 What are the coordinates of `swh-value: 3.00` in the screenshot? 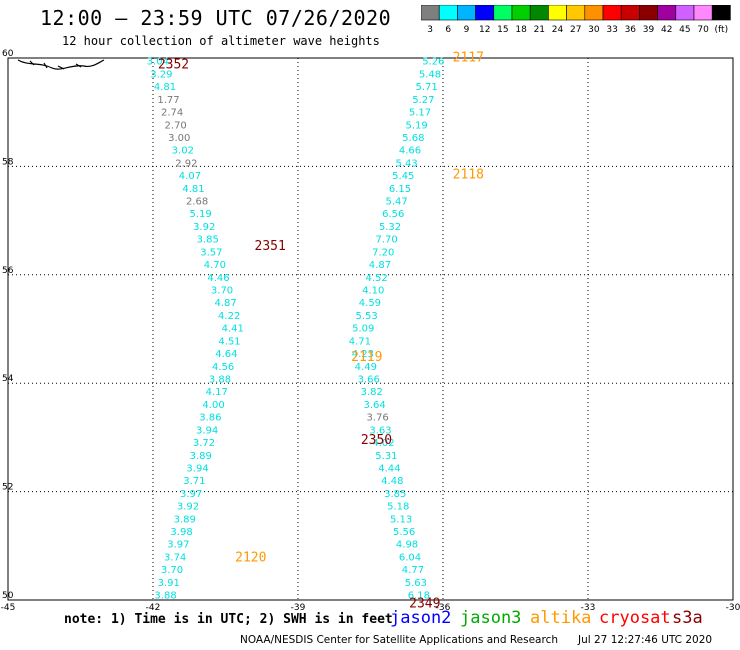 It's located at (179, 138).